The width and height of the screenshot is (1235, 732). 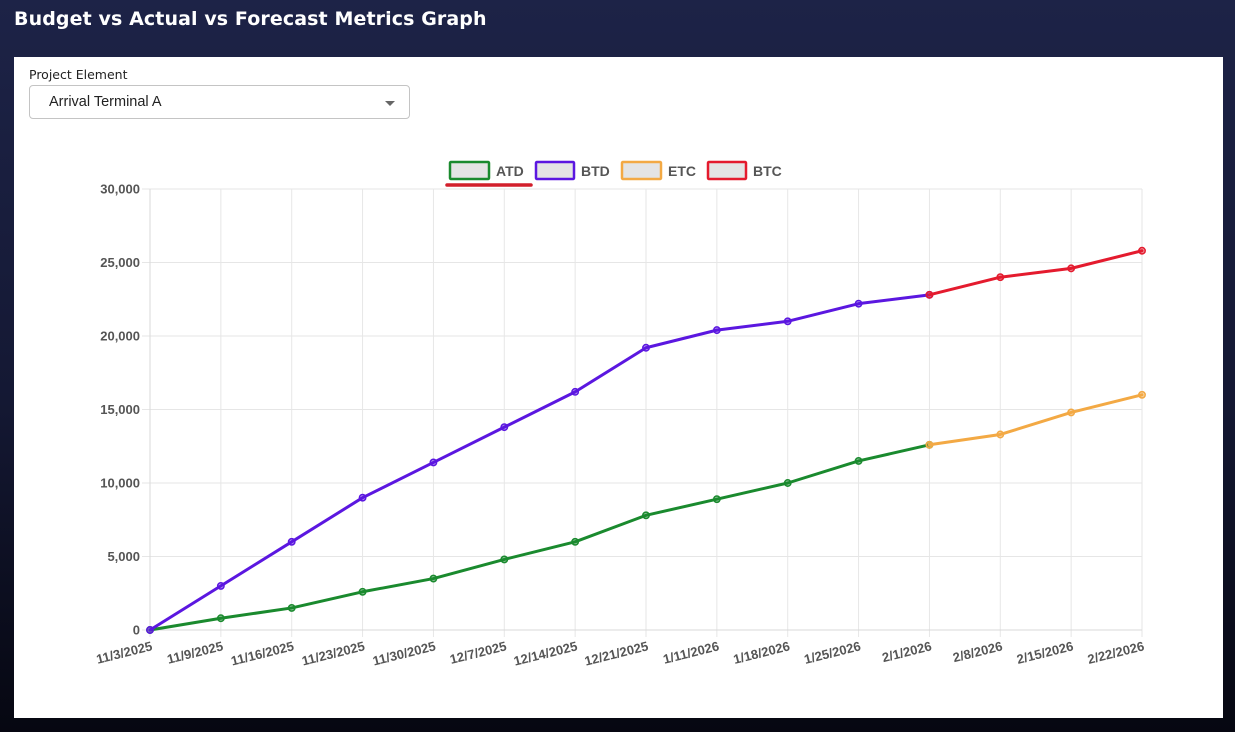 I want to click on legend-swatch-btc, so click(x=727, y=170).